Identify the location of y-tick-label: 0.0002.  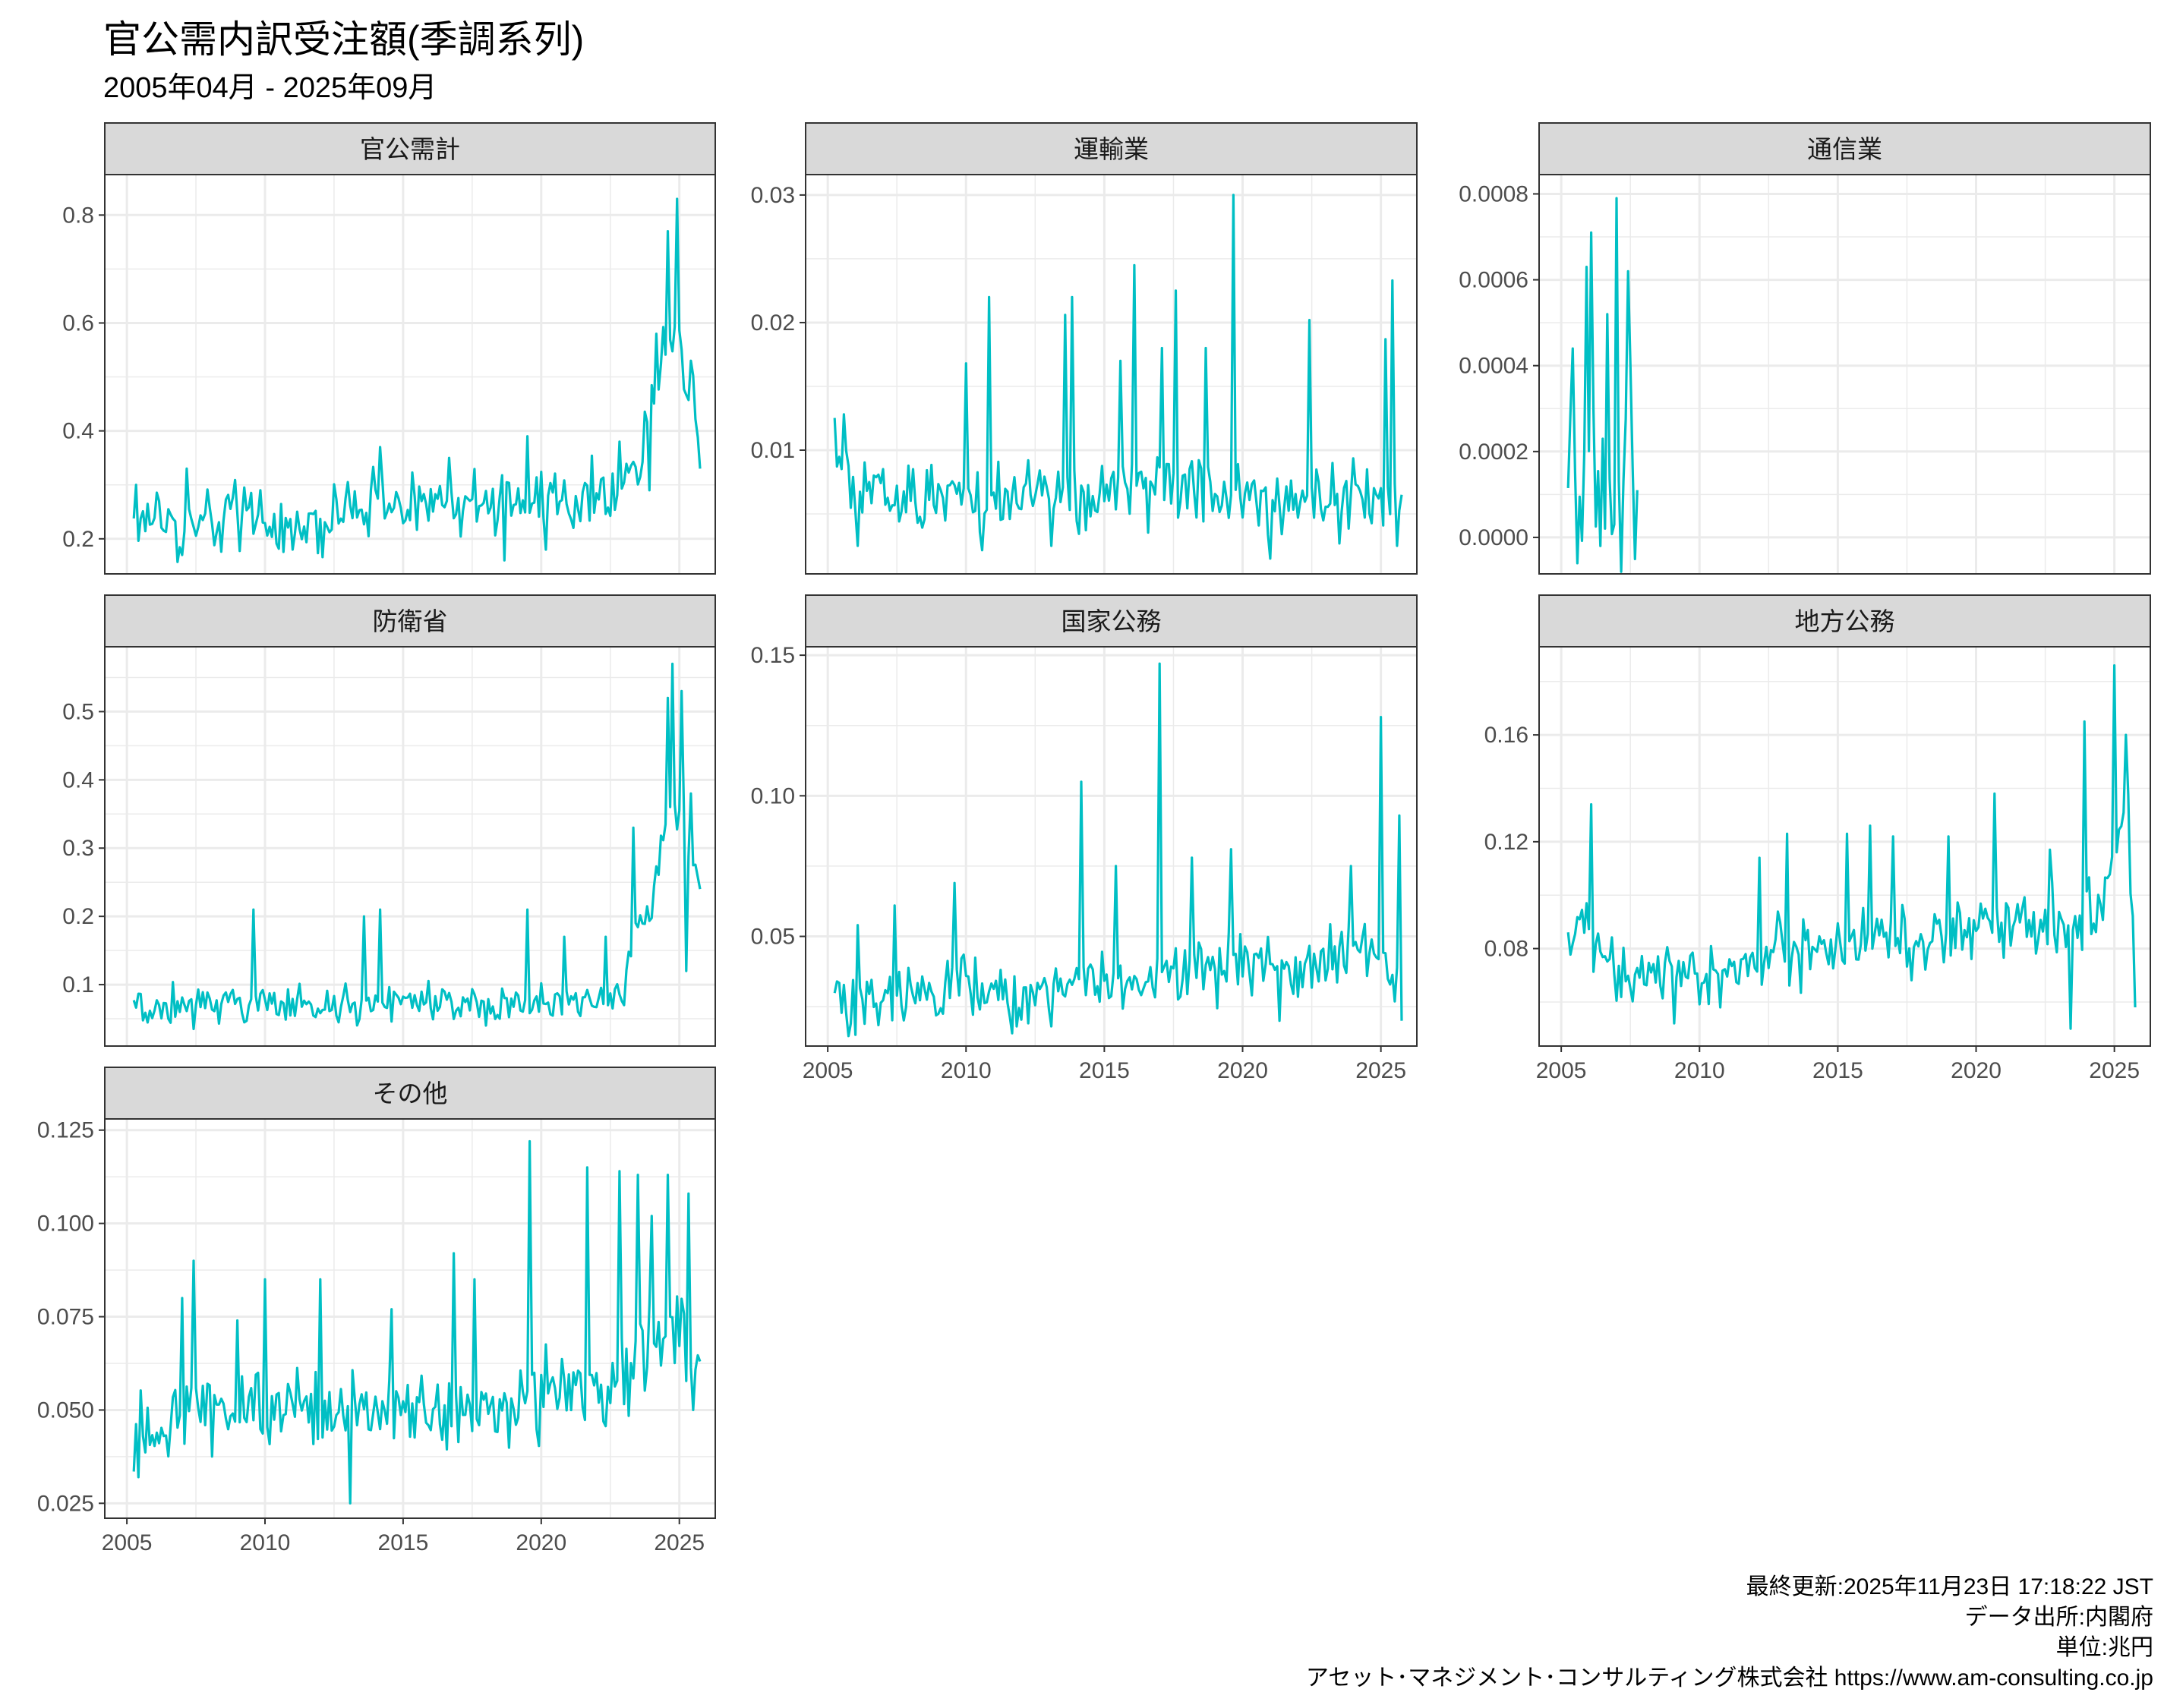
(1493, 452).